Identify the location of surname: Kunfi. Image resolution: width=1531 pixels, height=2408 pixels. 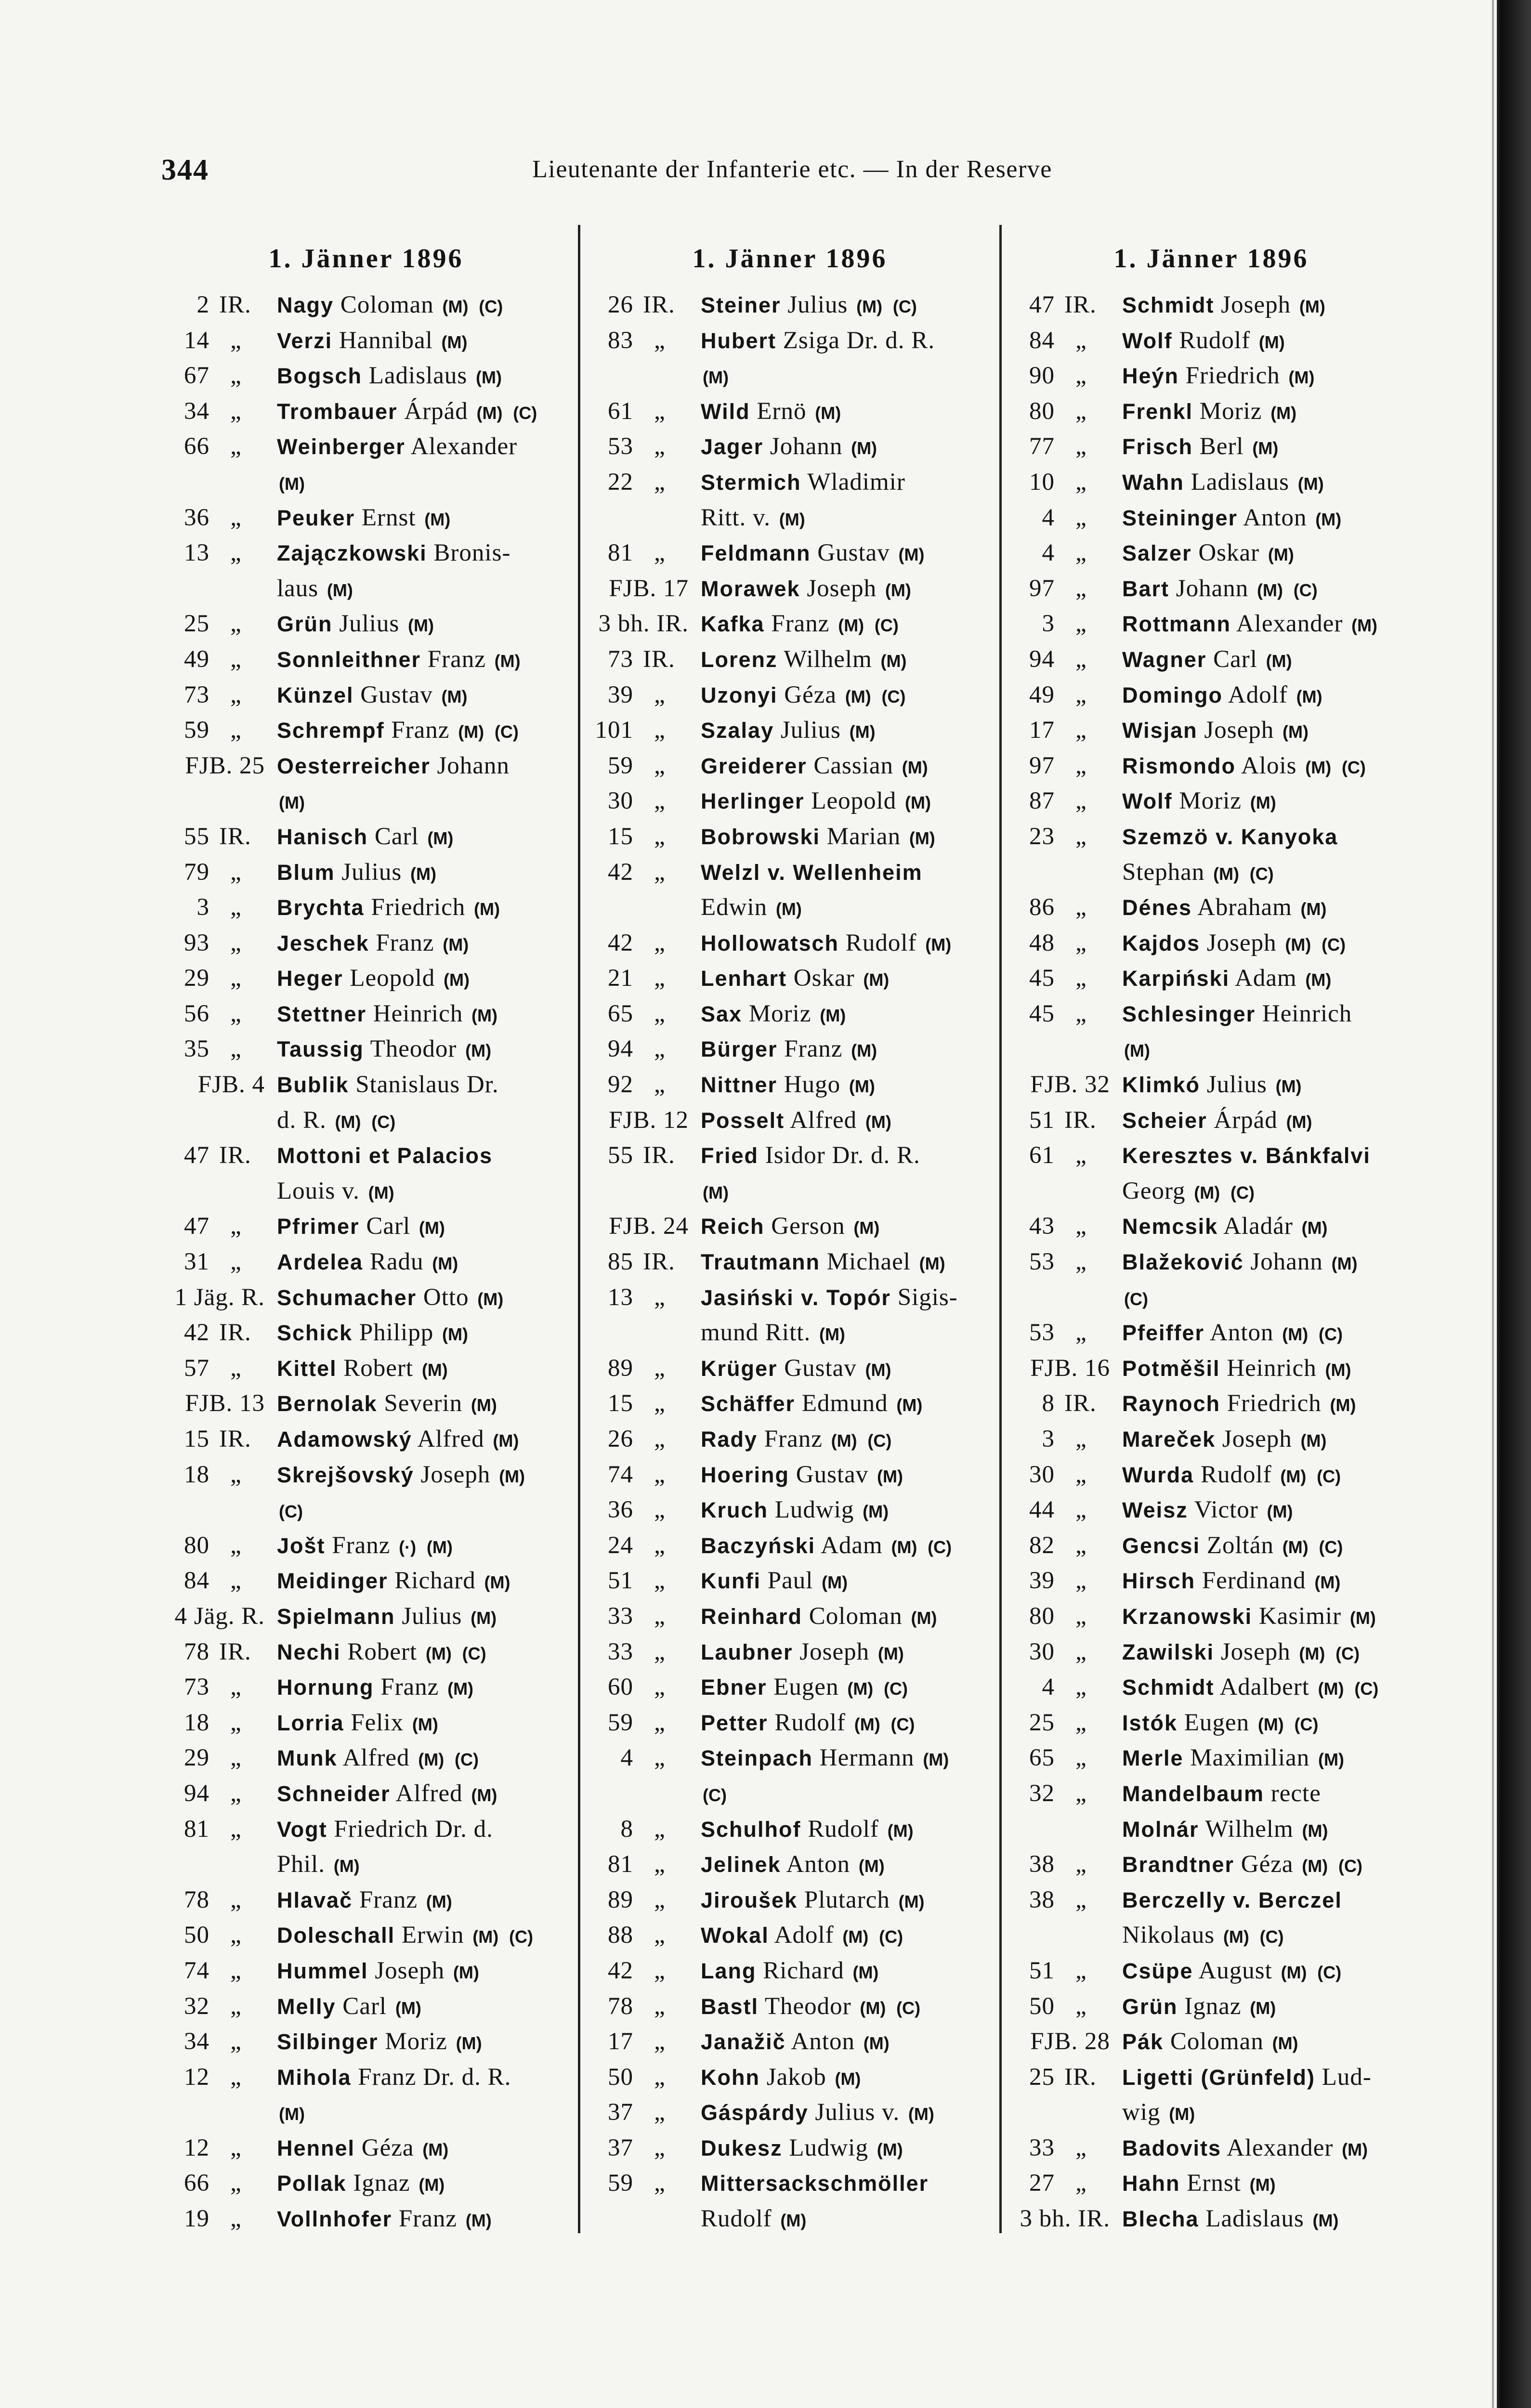
(731, 1581).